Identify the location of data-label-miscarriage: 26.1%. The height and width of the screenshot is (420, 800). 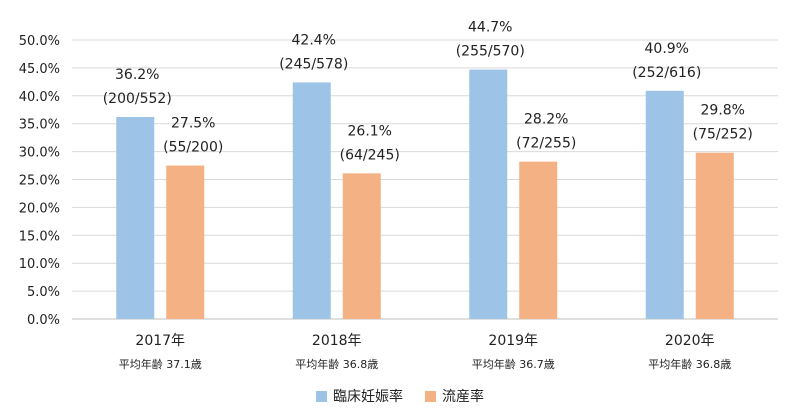
(370, 131).